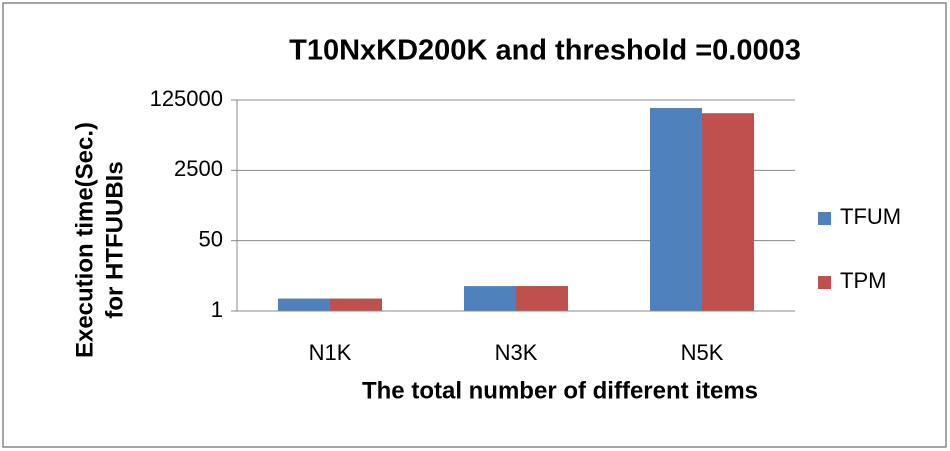 This screenshot has height=451, width=950. Describe the element at coordinates (114, 239) in the screenshot. I see `y-axis-title: for HTFUUBIs` at that location.